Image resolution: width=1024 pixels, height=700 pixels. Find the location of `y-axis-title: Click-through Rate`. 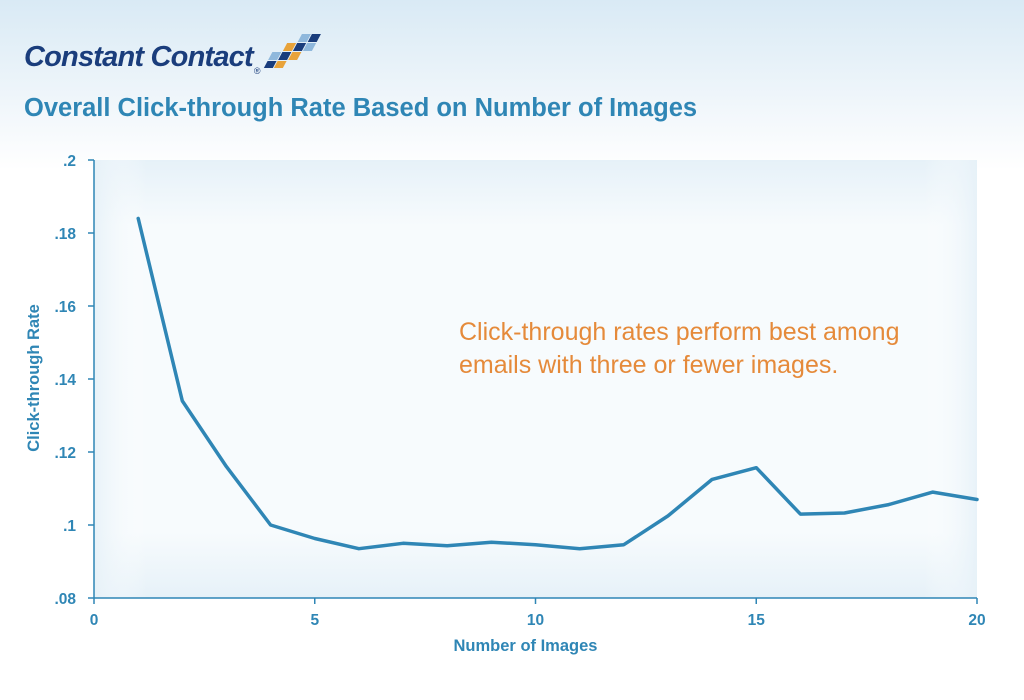

y-axis-title: Click-through Rate is located at coordinates (34, 378).